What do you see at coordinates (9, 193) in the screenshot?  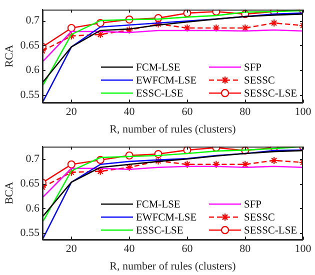 I see `y-axis-title: BCA` at bounding box center [9, 193].